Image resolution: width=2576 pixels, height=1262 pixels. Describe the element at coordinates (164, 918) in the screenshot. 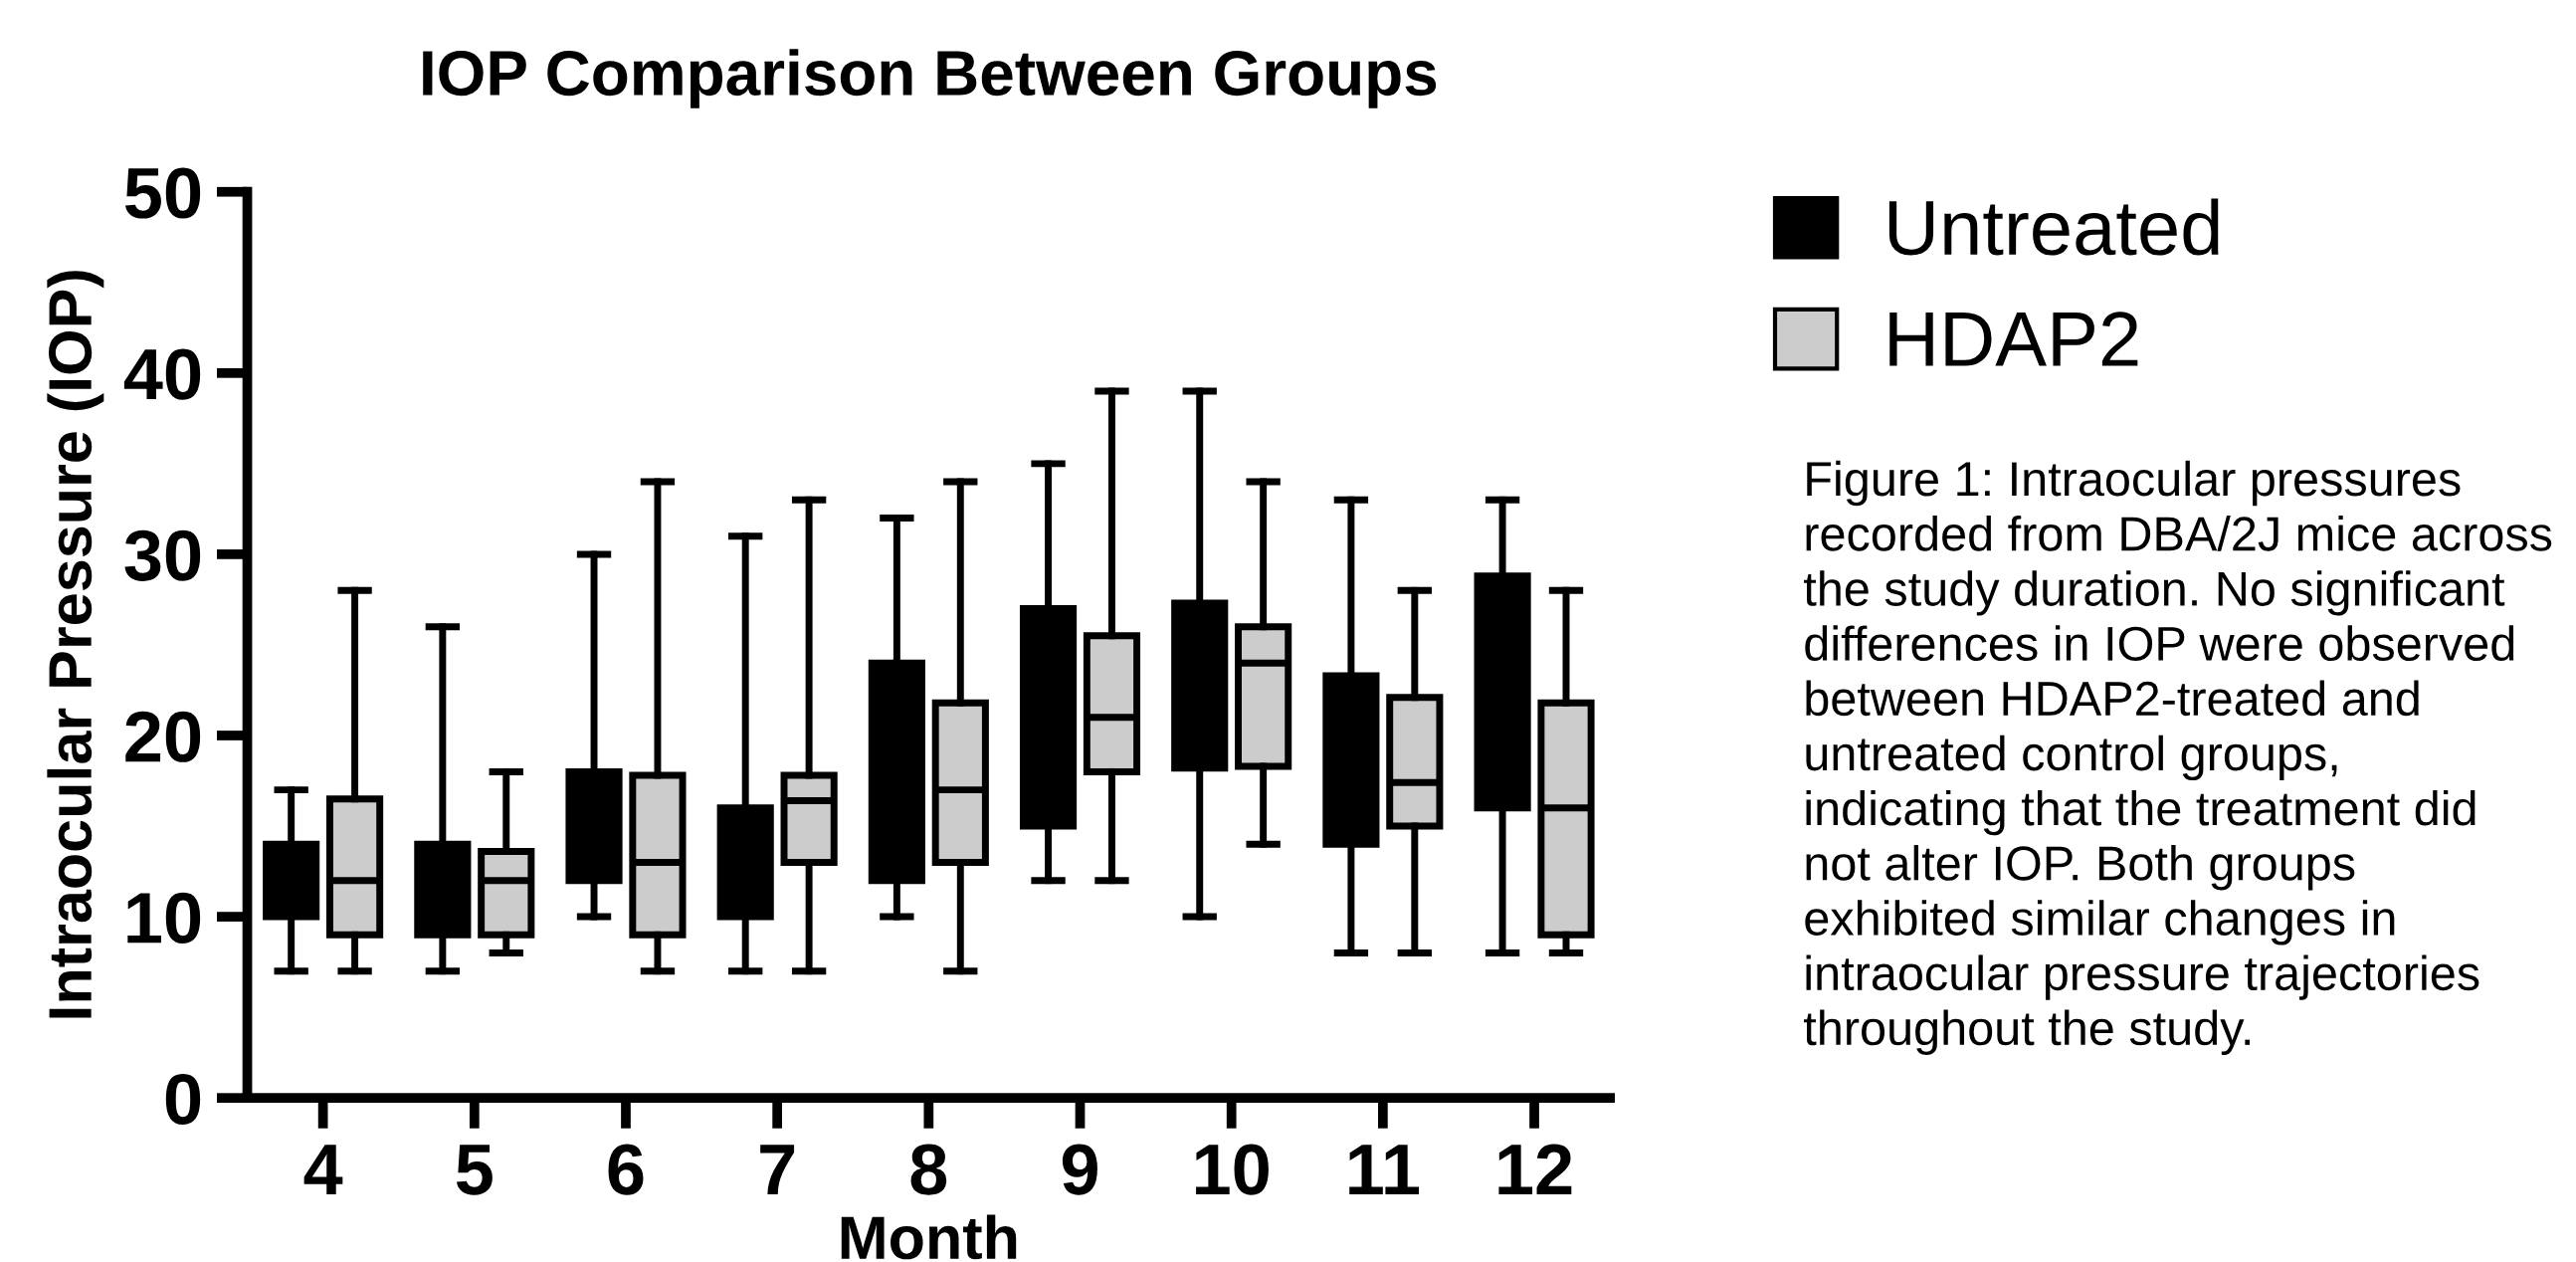

I see `y-tick-label: 10` at that location.